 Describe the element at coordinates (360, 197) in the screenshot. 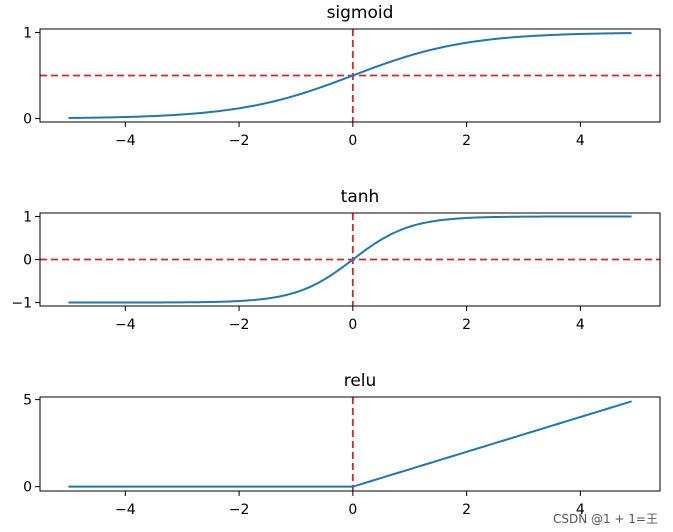

I see `subplot-title: tanh` at that location.